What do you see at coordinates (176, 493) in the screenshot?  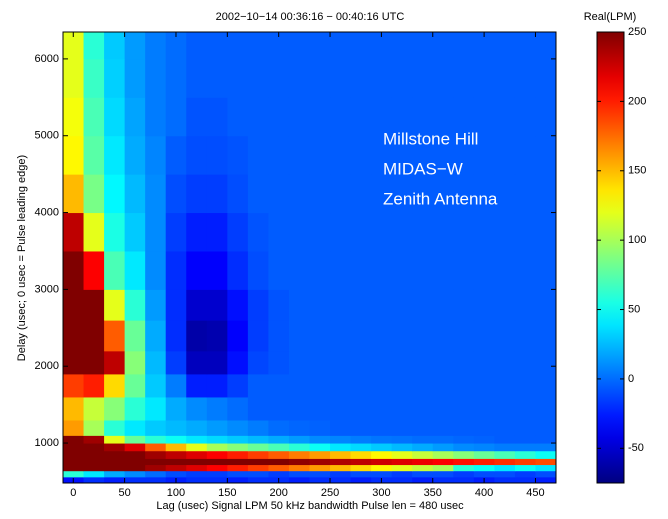 I see `x-tick-label: 100` at bounding box center [176, 493].